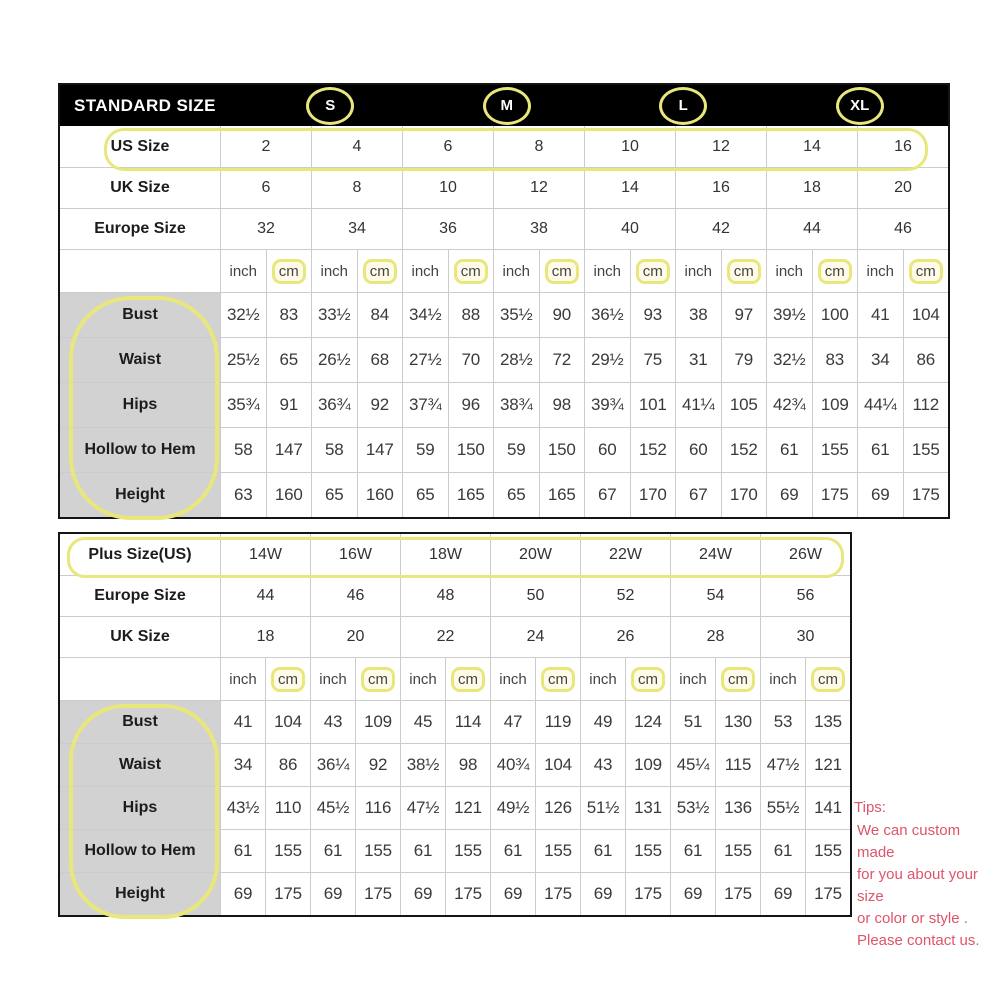  I want to click on measure-value: 115, so click(737, 765).